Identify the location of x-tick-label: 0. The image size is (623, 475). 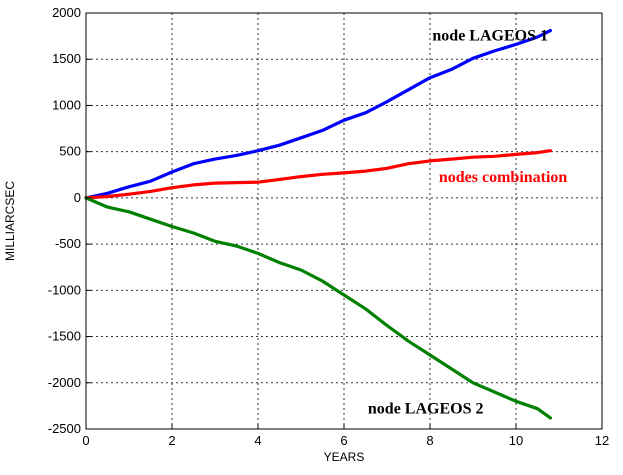
(85, 440).